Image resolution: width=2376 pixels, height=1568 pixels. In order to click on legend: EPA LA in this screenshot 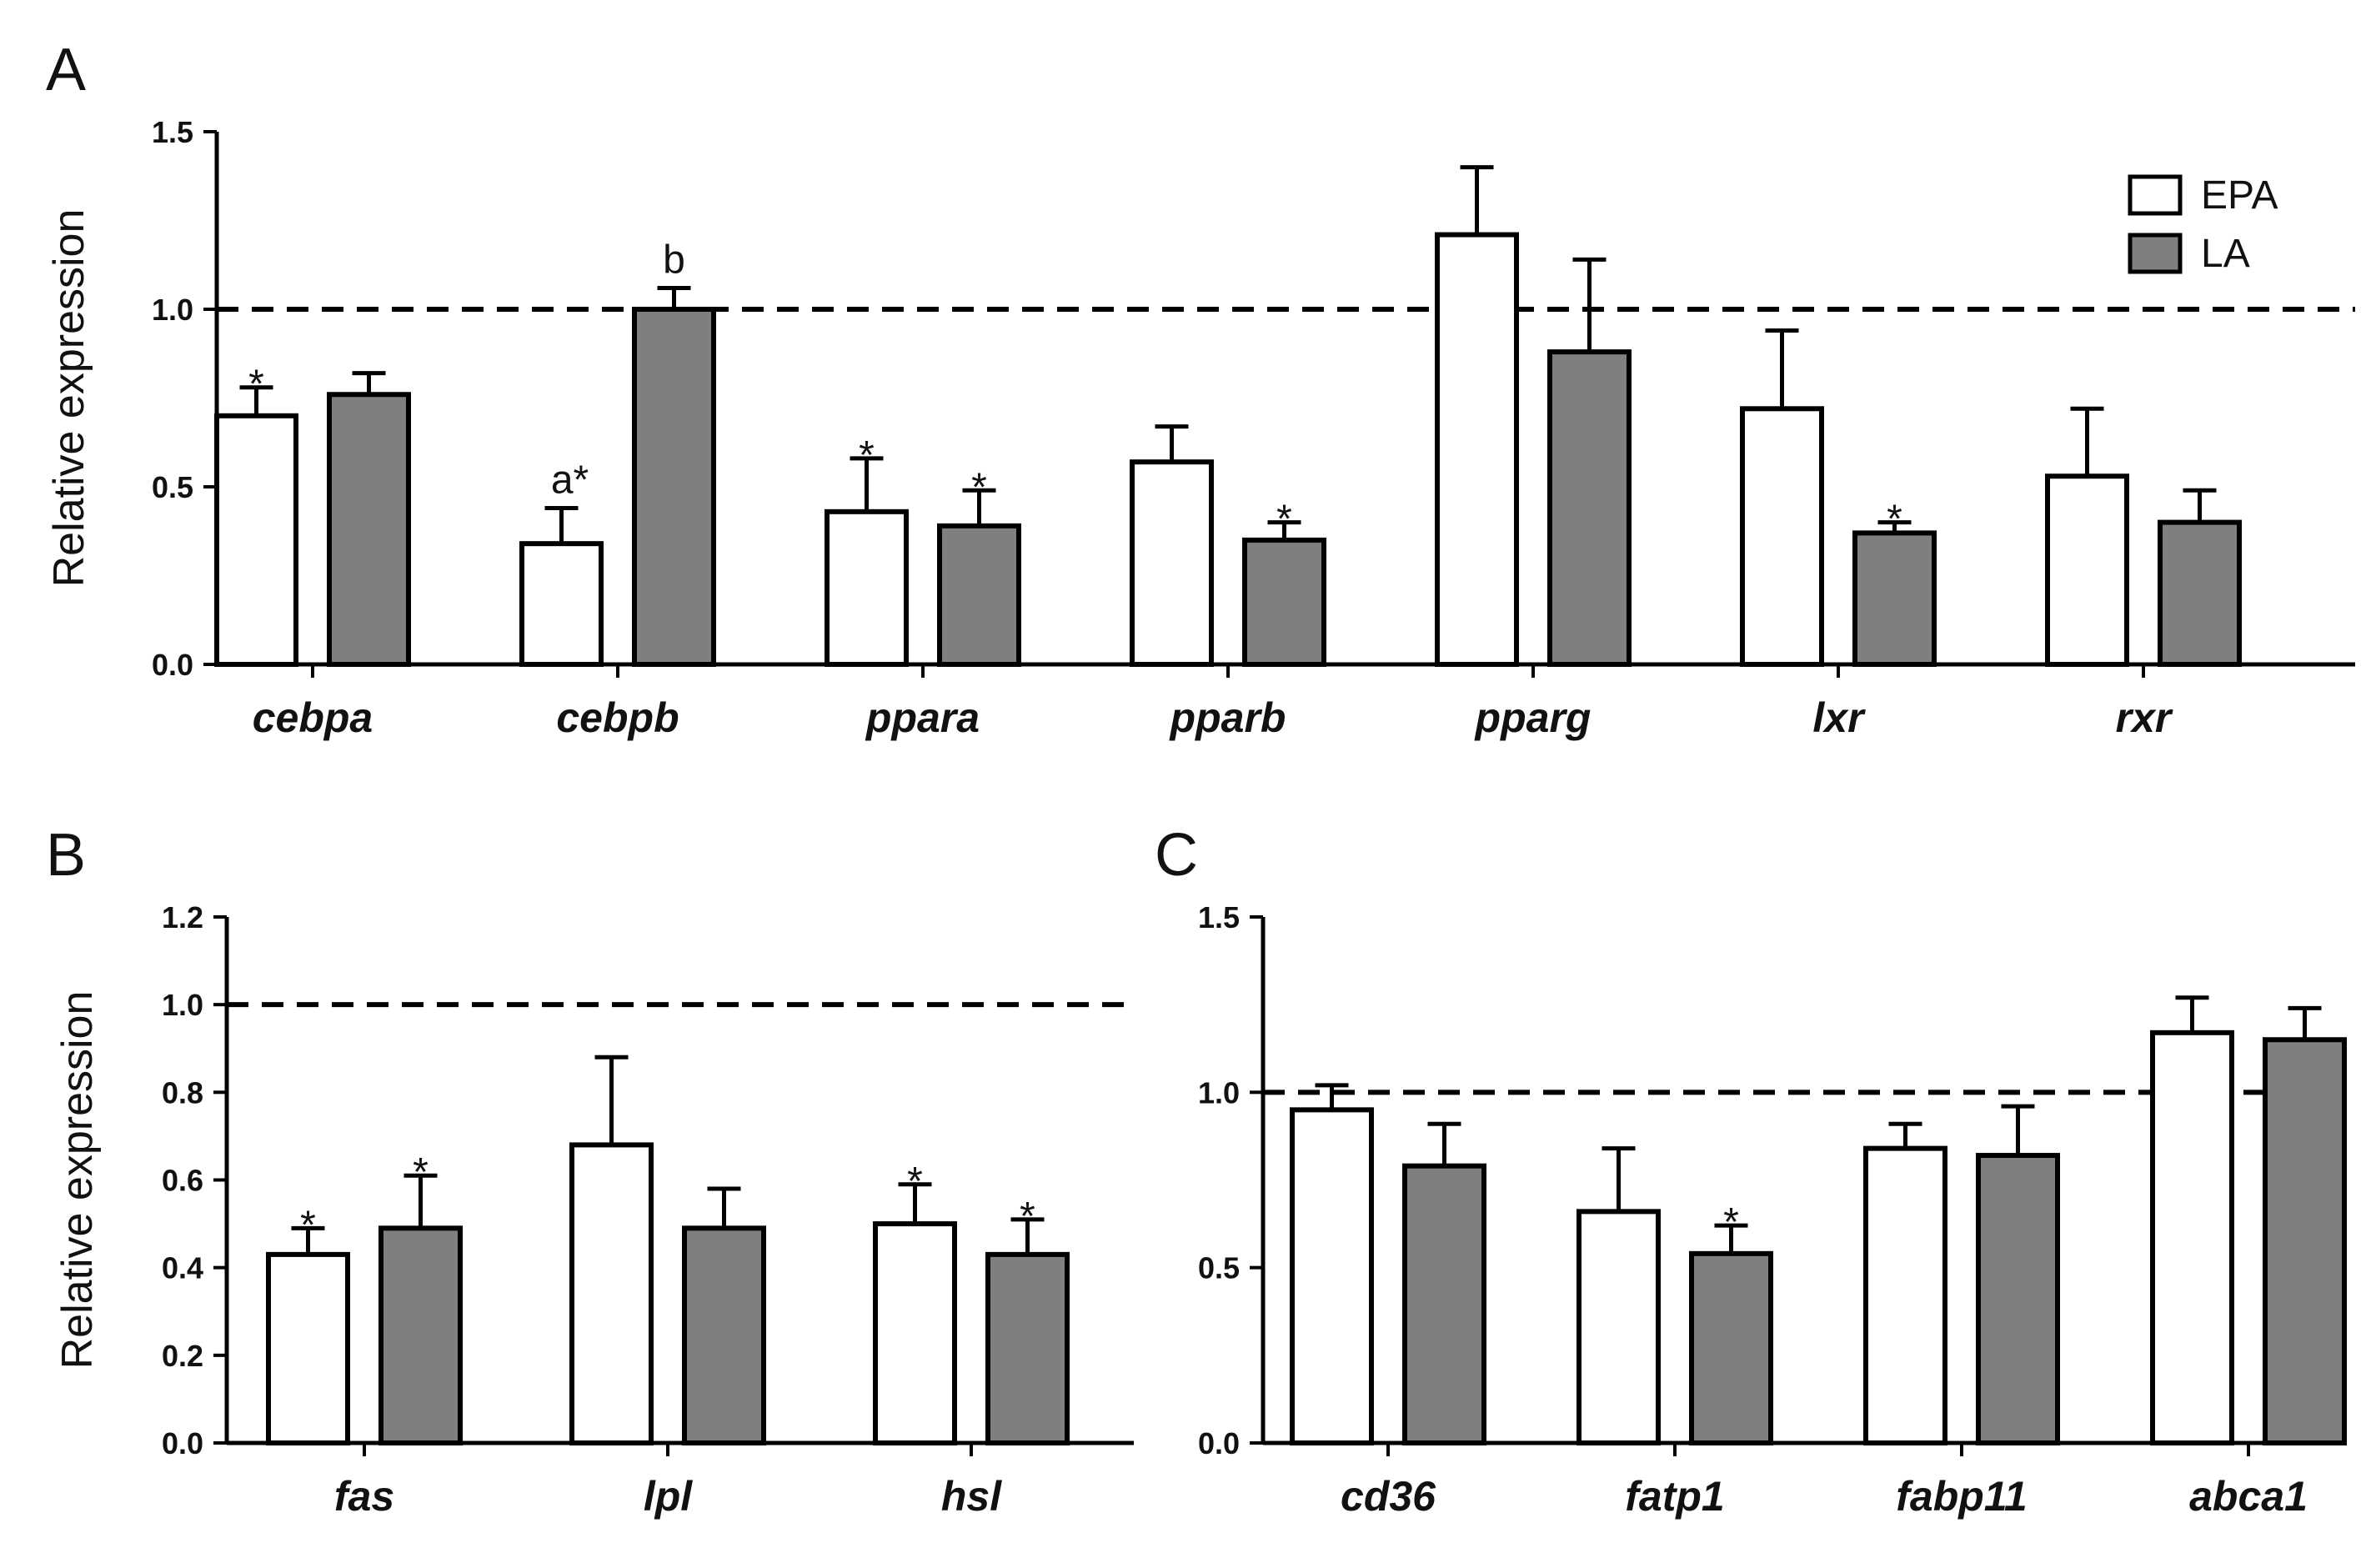, I will do `click(2203, 224)`.